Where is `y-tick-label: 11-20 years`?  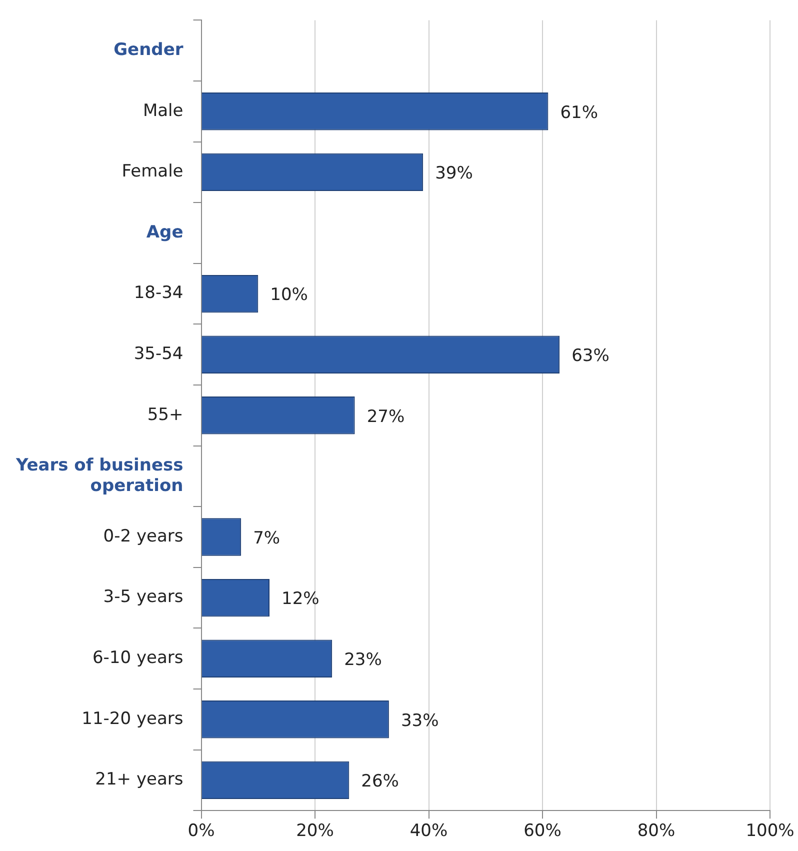
y-tick-label: 11-20 years is located at coordinates (133, 718).